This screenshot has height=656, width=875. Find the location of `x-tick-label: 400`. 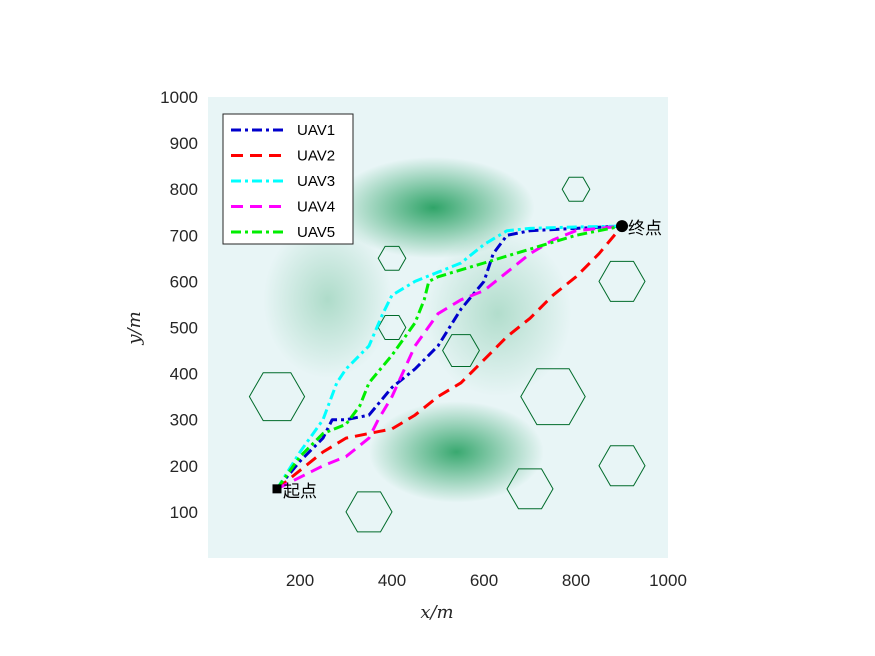

x-tick-label: 400 is located at coordinates (392, 580).